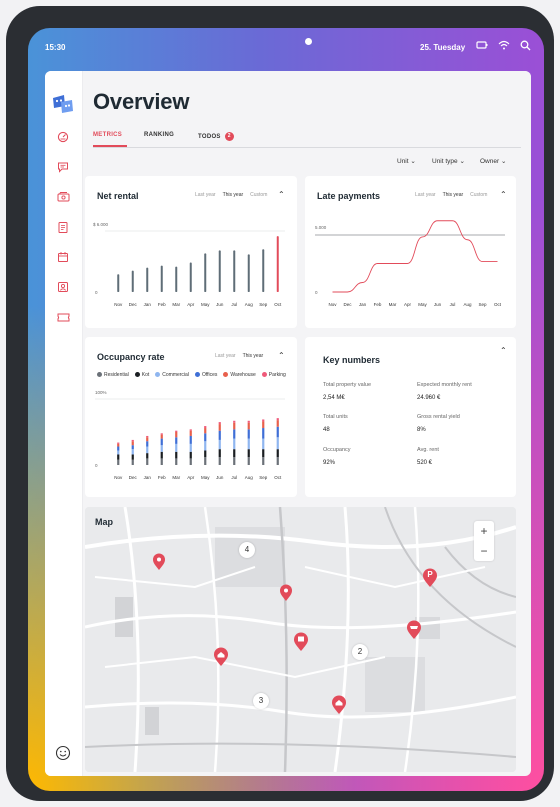 The width and height of the screenshot is (560, 807). I want to click on x-tick-label: Sep, so click(263, 477).